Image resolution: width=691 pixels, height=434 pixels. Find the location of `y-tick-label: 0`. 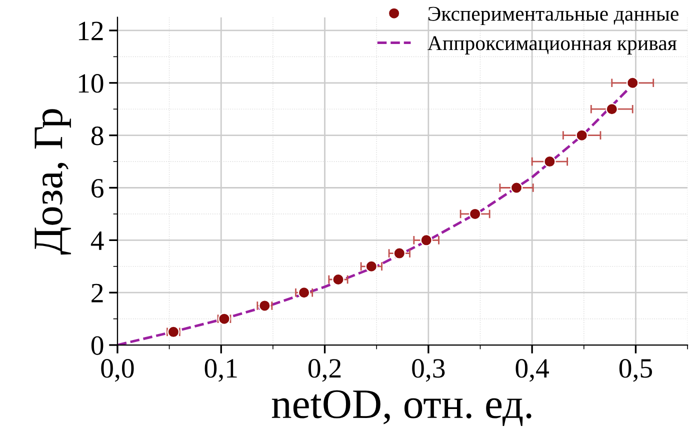

y-tick-label: 0 is located at coordinates (97, 345).